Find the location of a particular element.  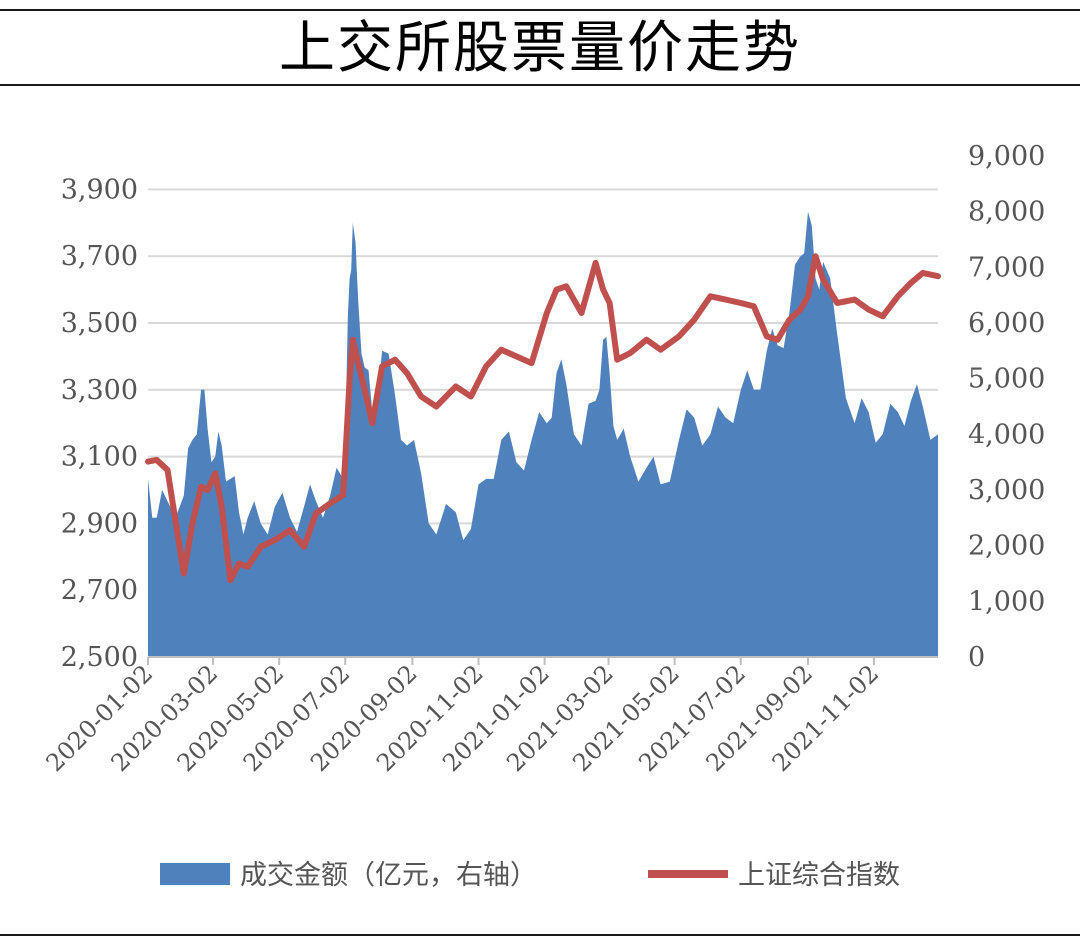

y-right-tick-label: 1,000 is located at coordinates (1006, 601).